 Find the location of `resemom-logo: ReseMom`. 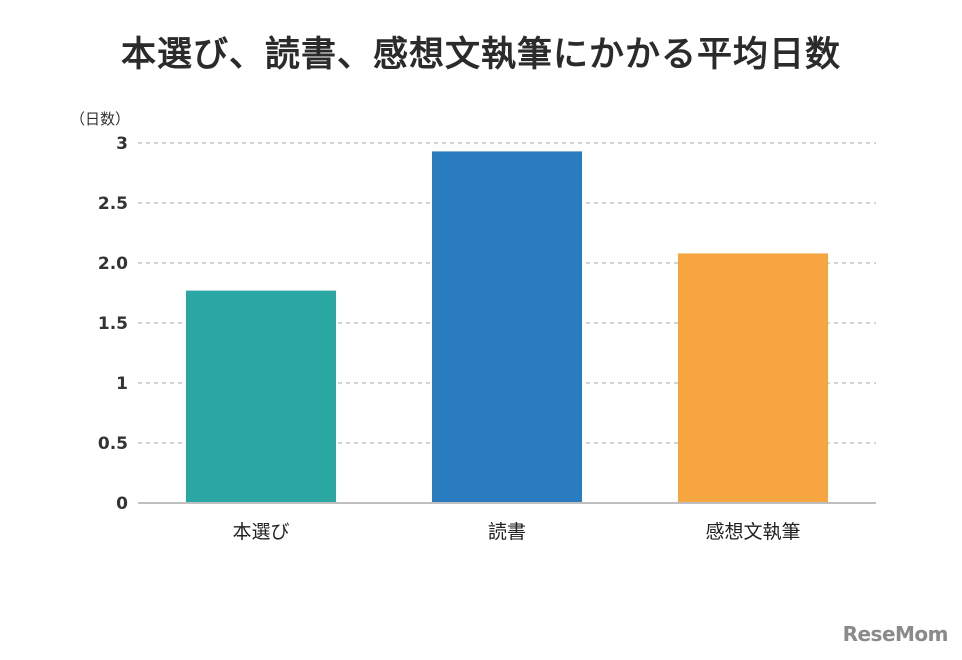

resemom-logo: ReseMom is located at coordinates (895, 634).